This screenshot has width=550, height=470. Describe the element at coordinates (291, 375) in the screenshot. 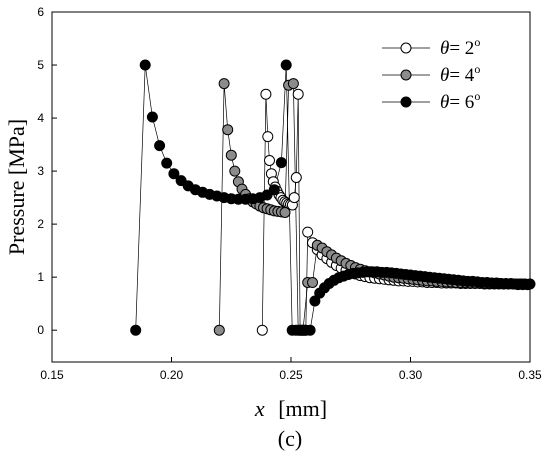

I see `x-tick-label: 0.25` at that location.